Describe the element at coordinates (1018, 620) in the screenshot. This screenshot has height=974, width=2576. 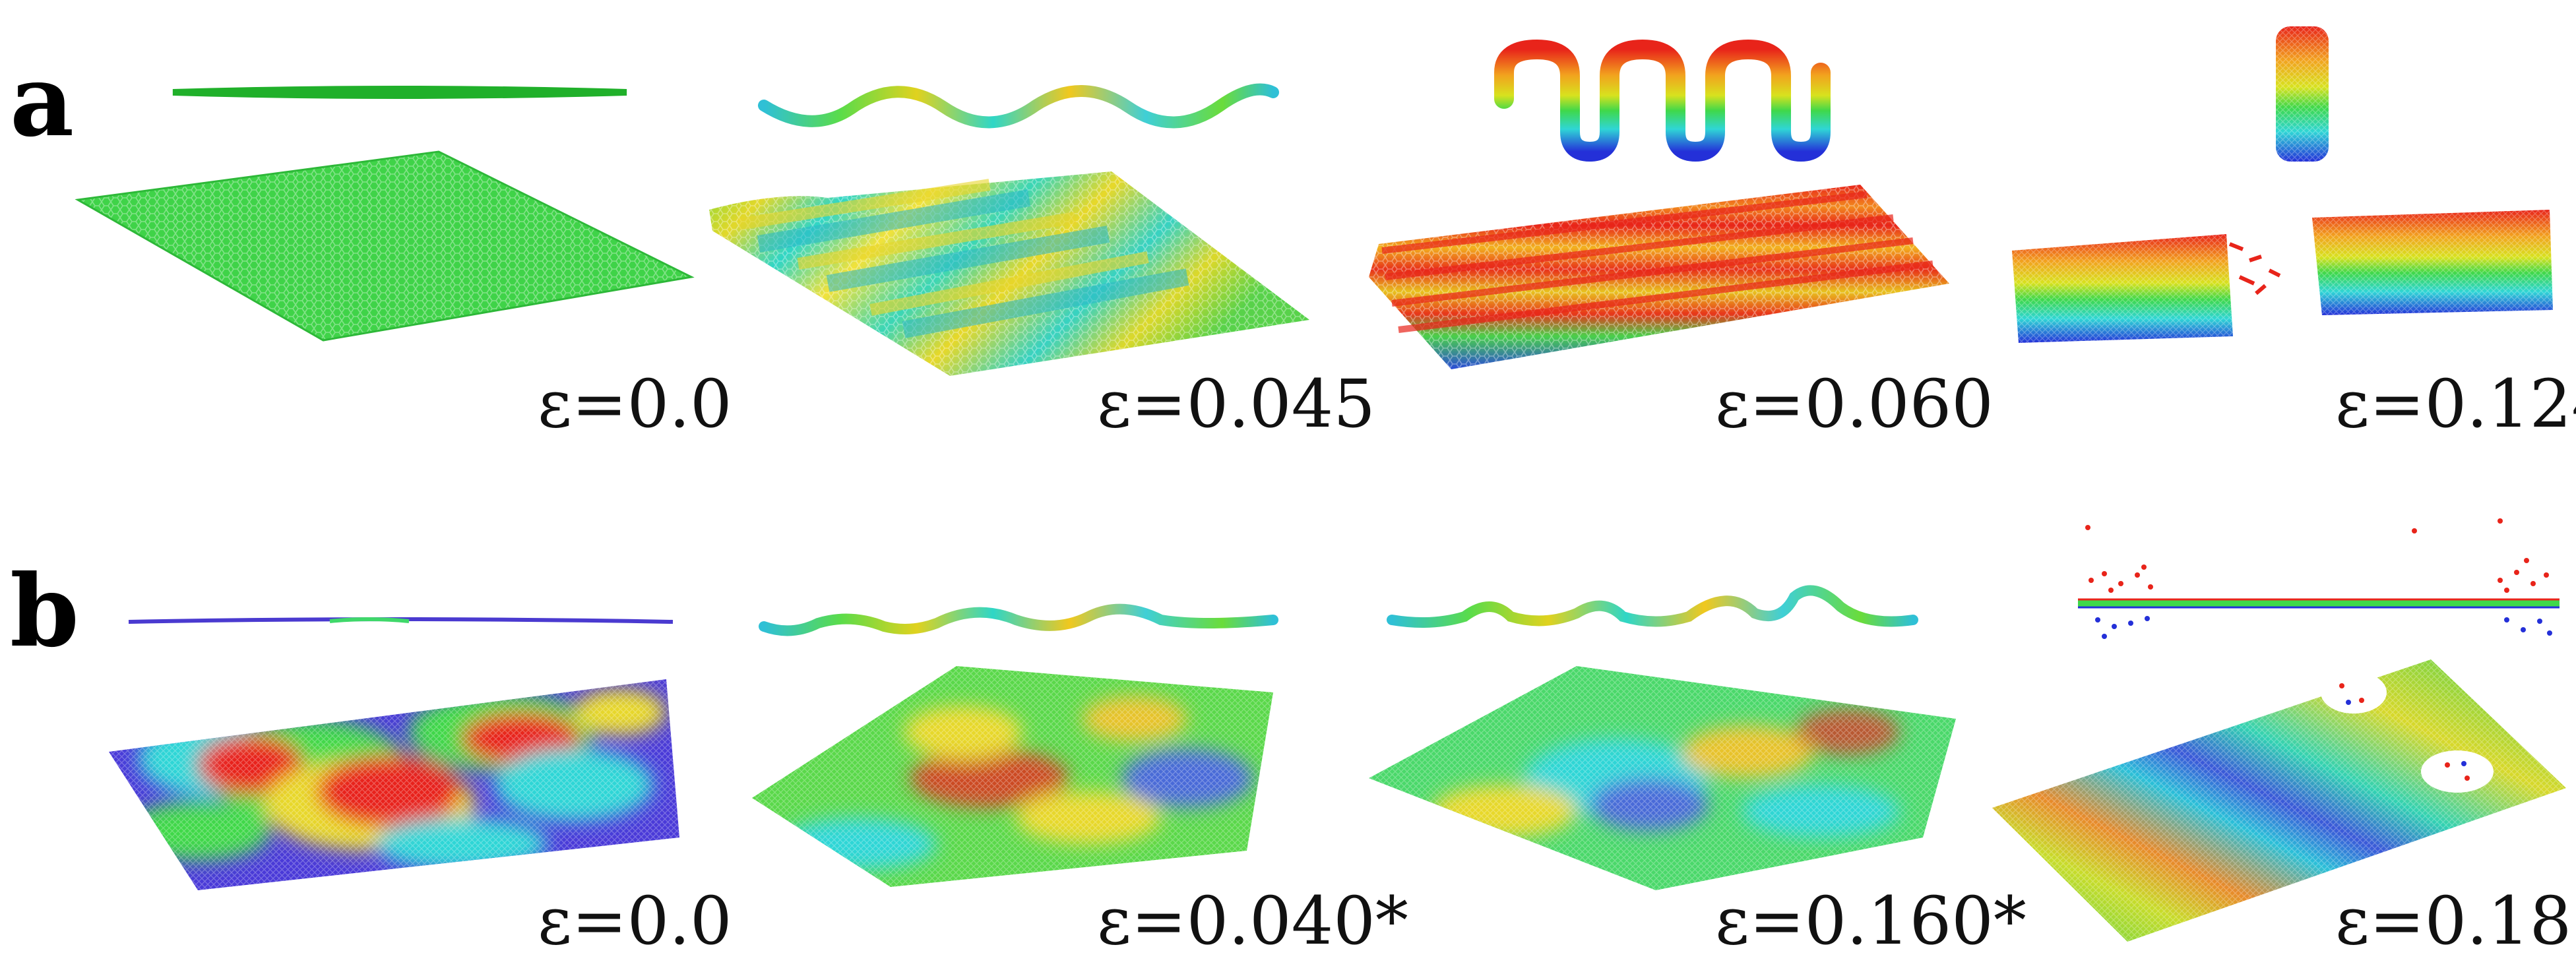
I see `side-view-rough-wave` at that location.